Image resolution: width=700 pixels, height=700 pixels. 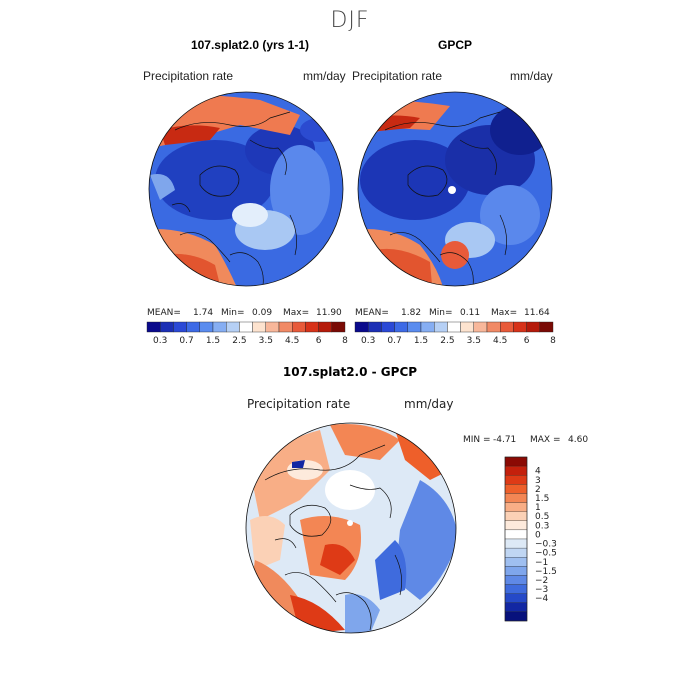 What do you see at coordinates (441, 313) in the screenshot?
I see `panel2-min-label: Min=` at bounding box center [441, 313].